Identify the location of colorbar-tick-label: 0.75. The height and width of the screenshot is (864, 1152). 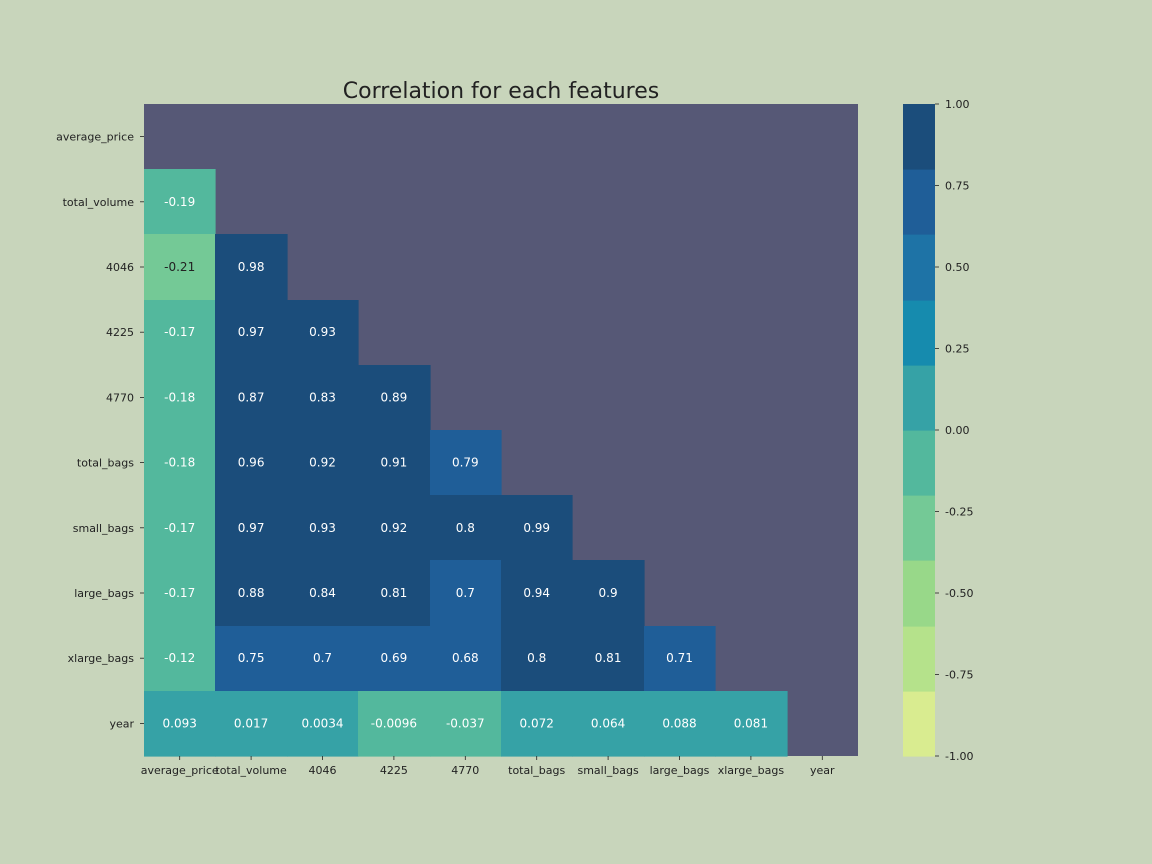
(957, 186).